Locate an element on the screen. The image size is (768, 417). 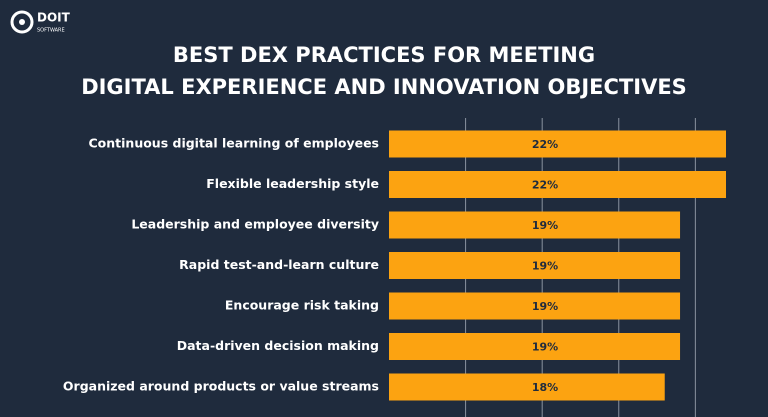
chart-title: BEST DEX PRACTICES FOR MEETING is located at coordinates (384, 55).